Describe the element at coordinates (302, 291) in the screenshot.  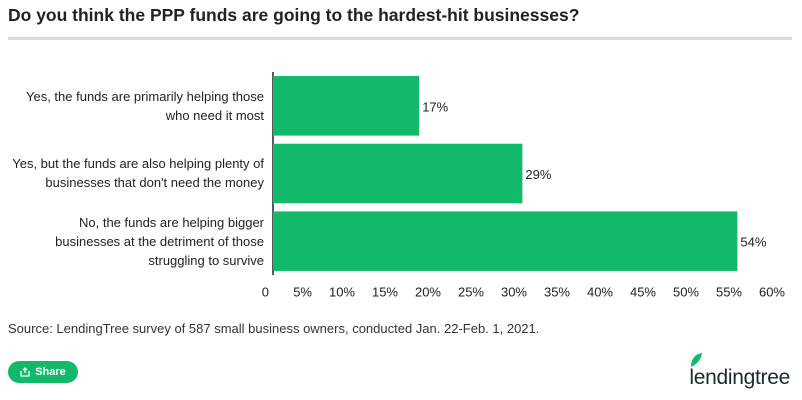
I see `x-tick-label: 5%` at that location.